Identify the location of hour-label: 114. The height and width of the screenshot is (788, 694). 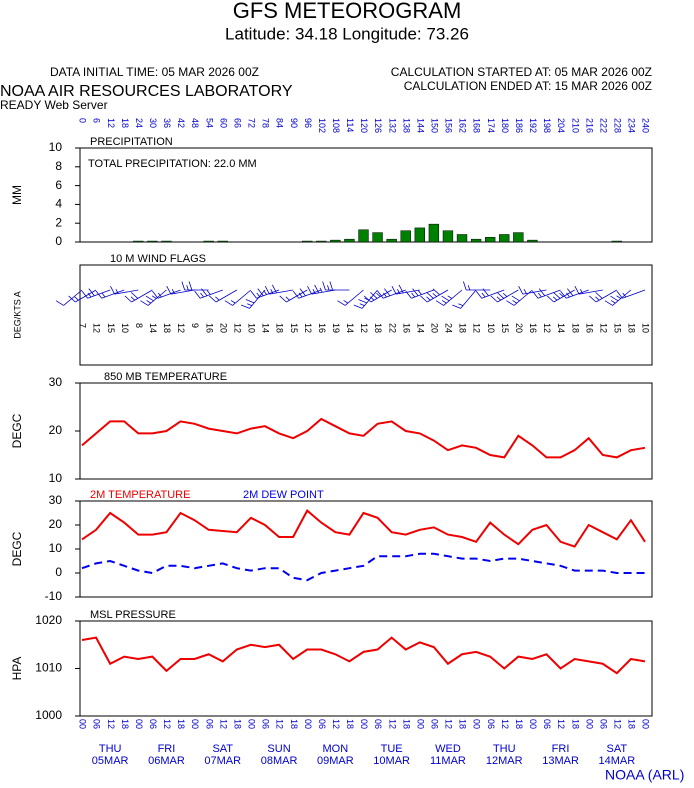
(350, 125).